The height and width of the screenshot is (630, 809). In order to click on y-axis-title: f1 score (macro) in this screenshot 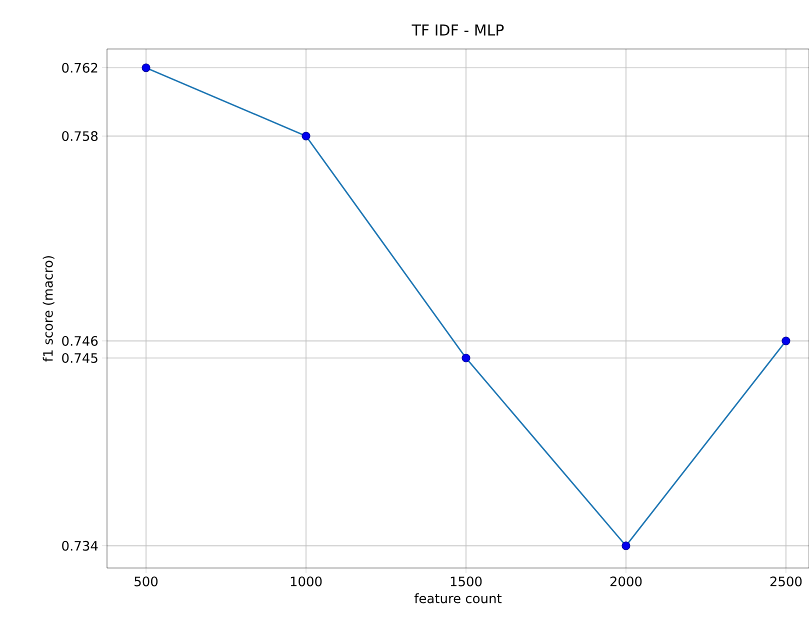, I will do `click(48, 309)`.